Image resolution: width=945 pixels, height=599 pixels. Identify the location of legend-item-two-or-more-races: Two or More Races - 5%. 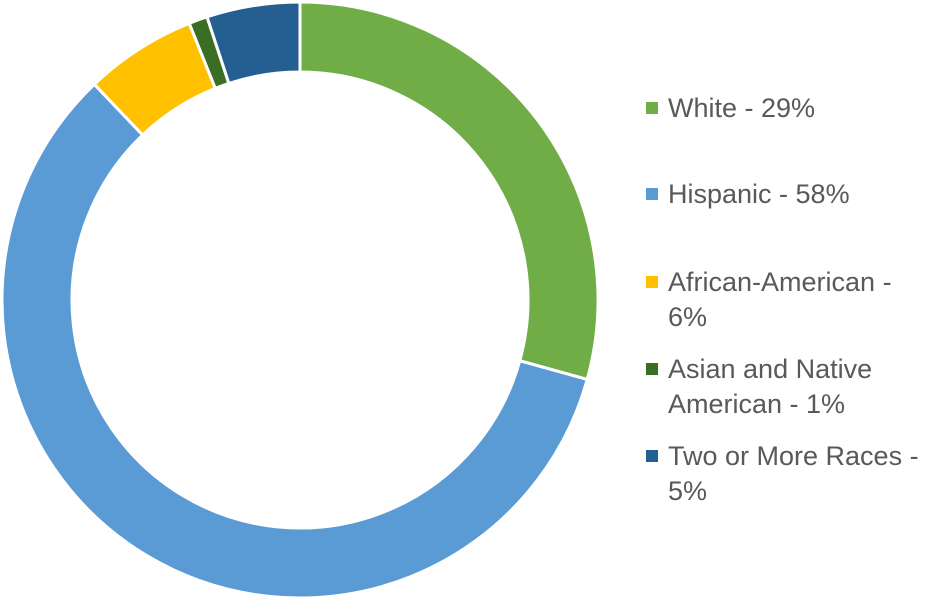
(792, 474).